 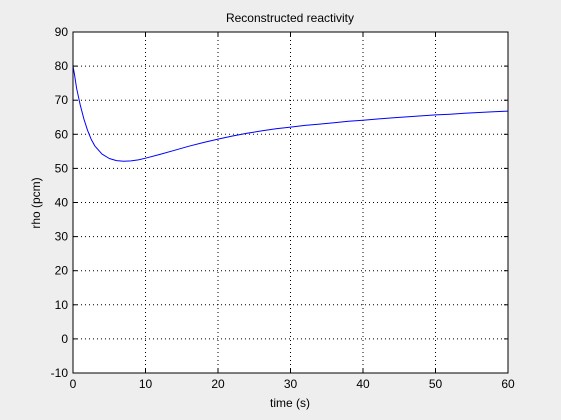 What do you see at coordinates (73, 384) in the screenshot?
I see `x-tick-label: 0` at bounding box center [73, 384].